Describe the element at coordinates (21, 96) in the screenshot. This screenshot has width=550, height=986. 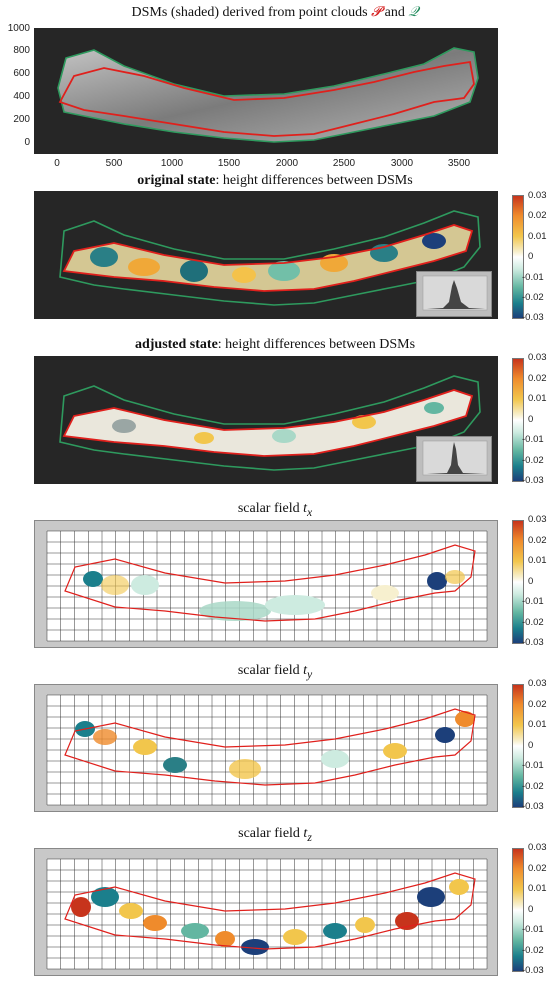
I see `p1-ytick: 400` at that location.